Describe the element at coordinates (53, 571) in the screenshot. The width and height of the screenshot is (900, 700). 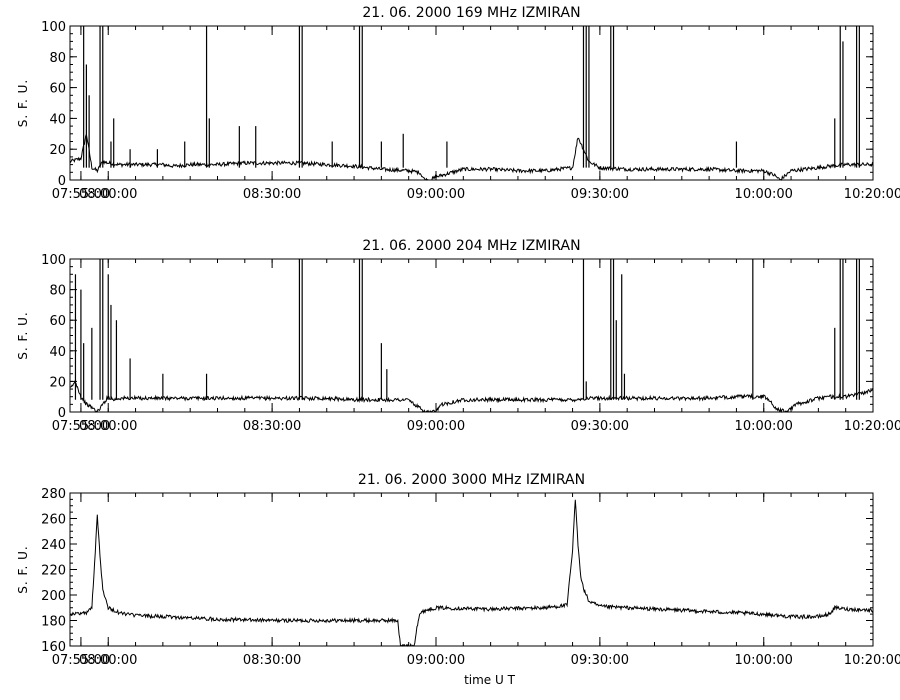
I see `y-tick-label: 220` at that location.